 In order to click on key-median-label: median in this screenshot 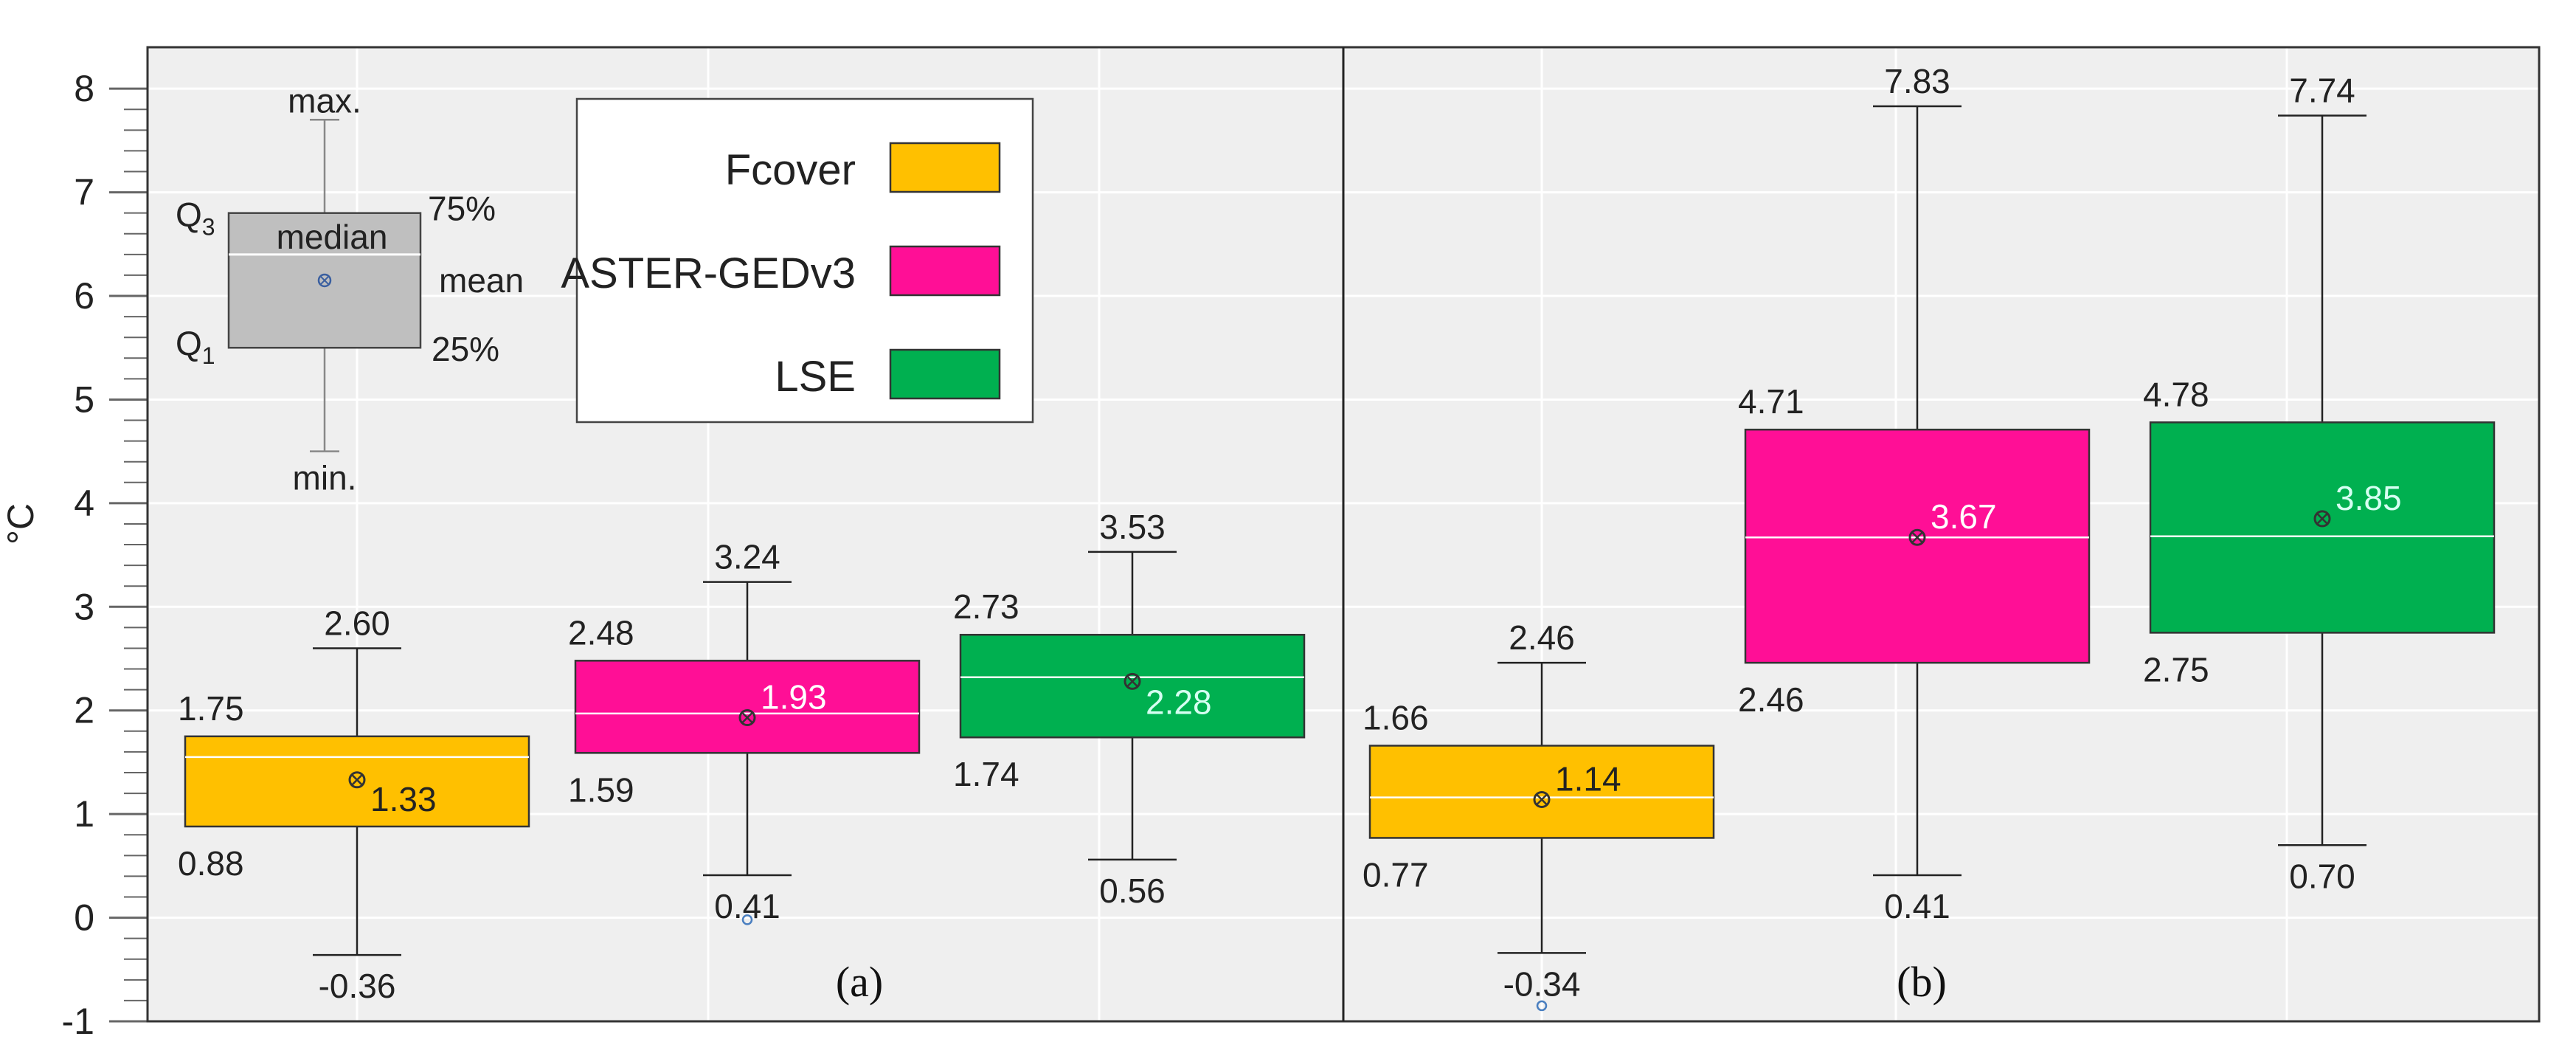, I will do `click(333, 237)`.